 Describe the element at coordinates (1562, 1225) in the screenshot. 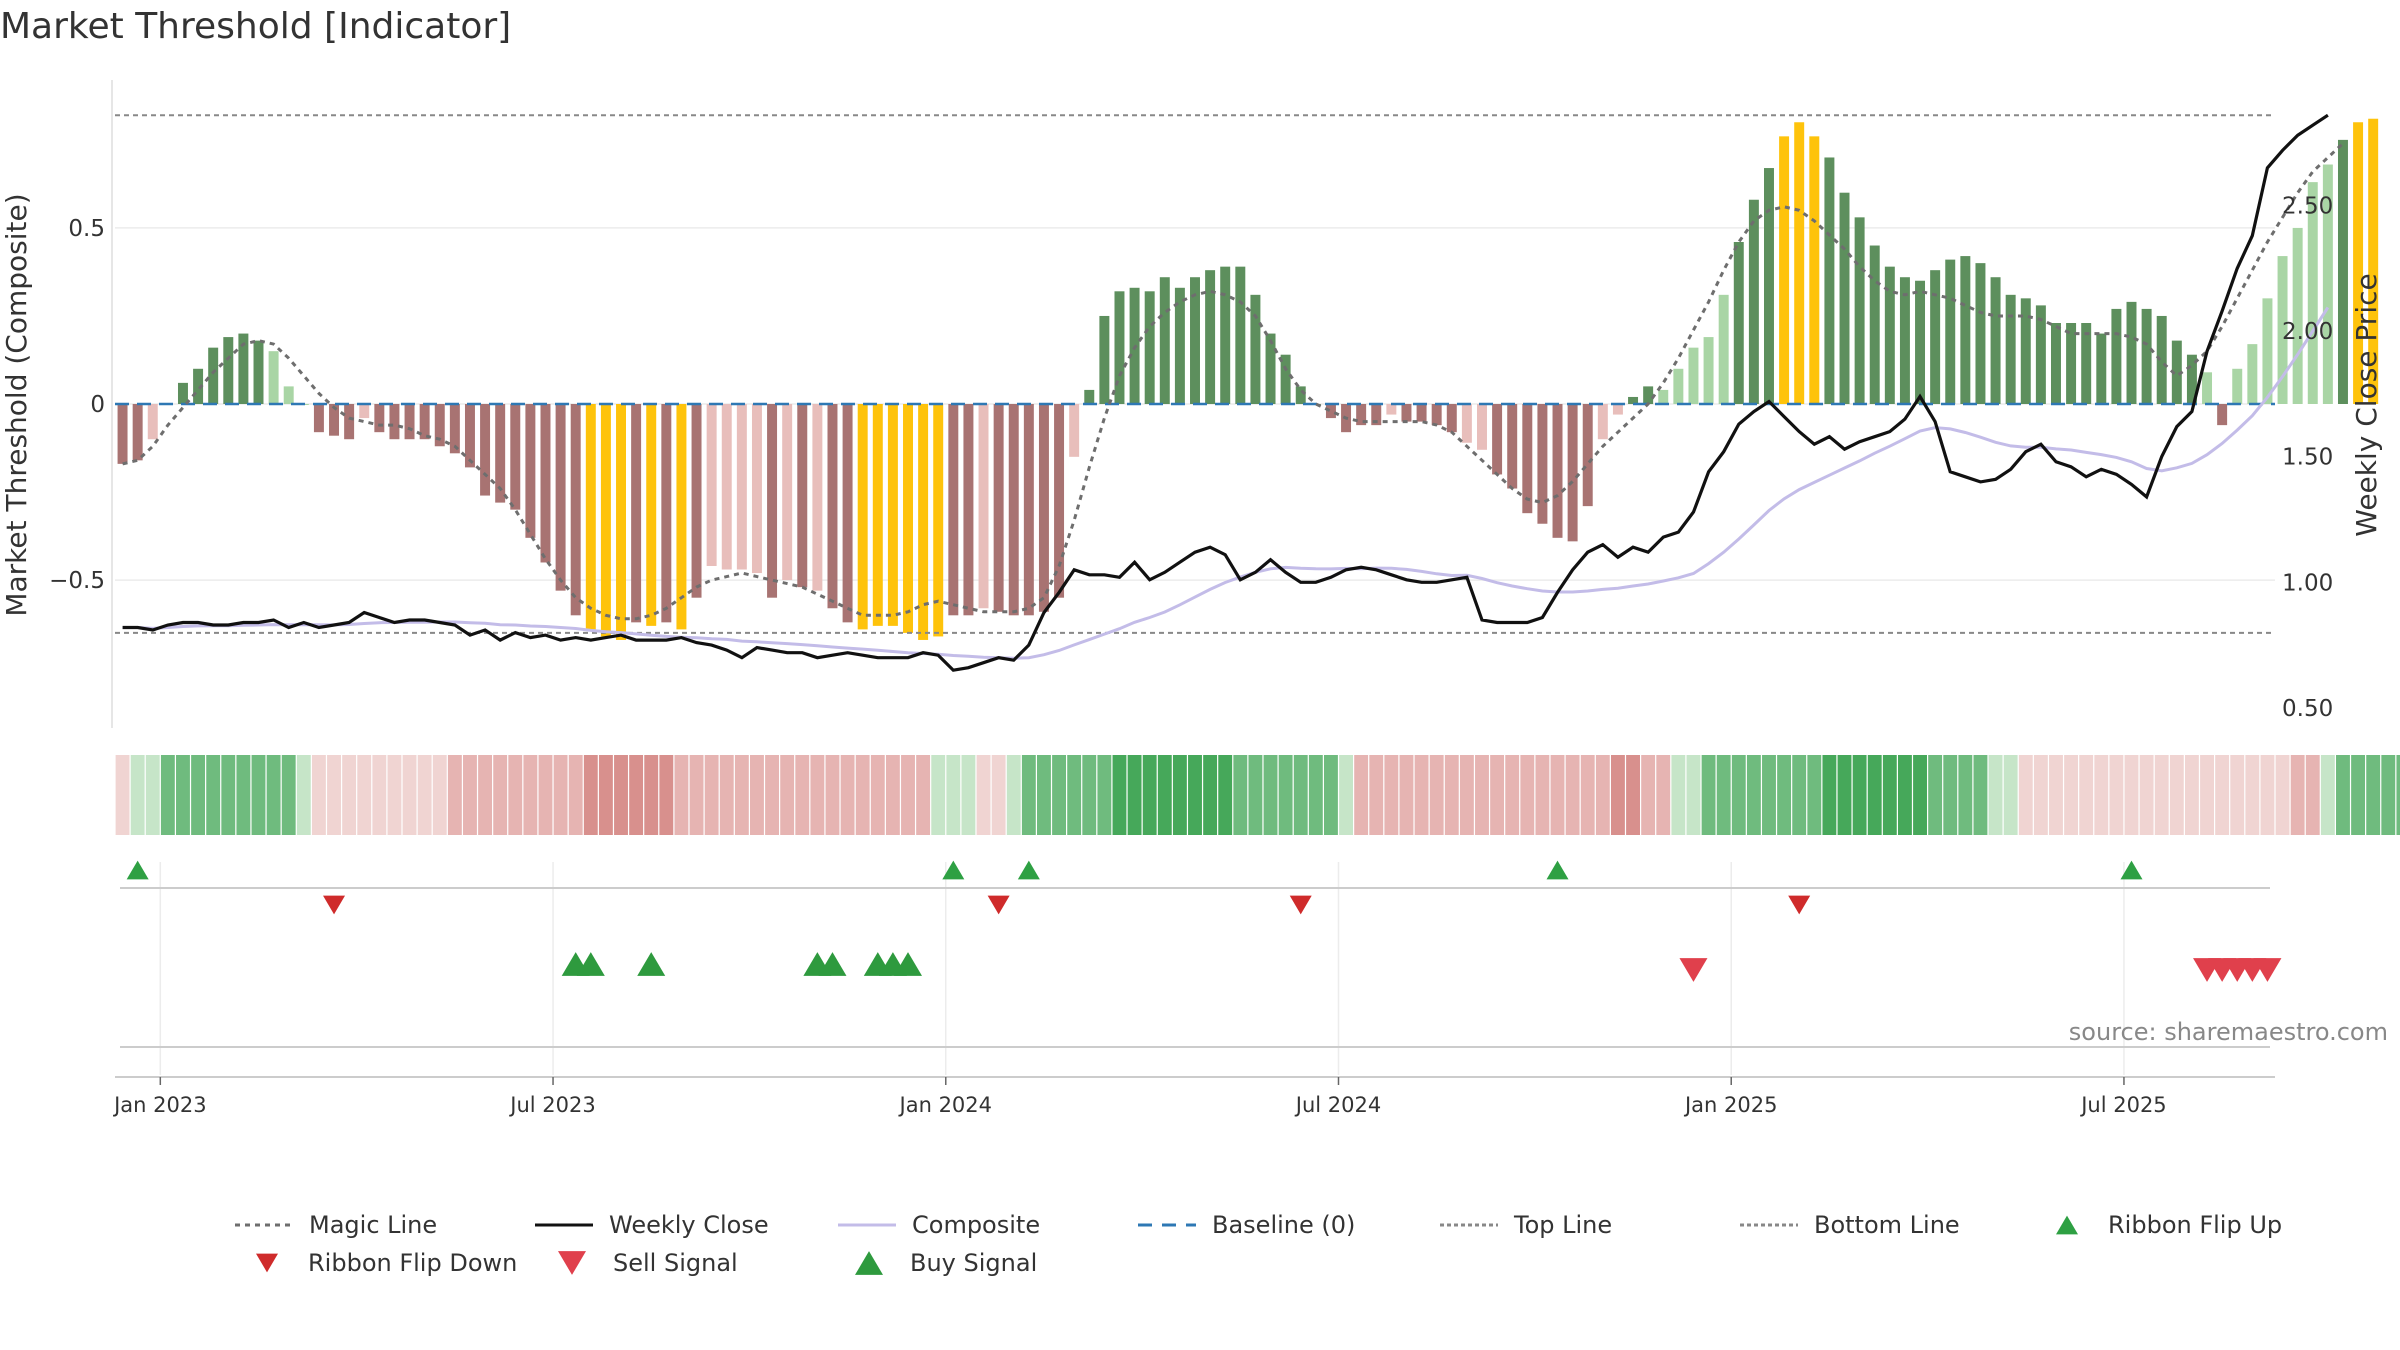

I see `legend-label-top-line: Top Line` at that location.